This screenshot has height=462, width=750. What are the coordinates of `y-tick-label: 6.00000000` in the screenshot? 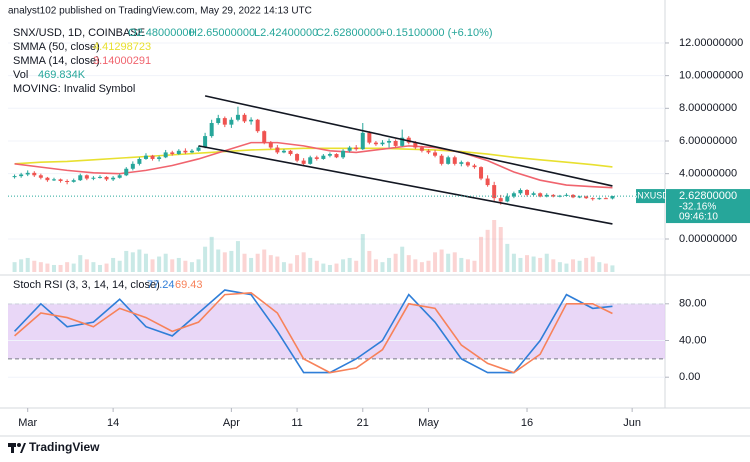 It's located at (708, 141).